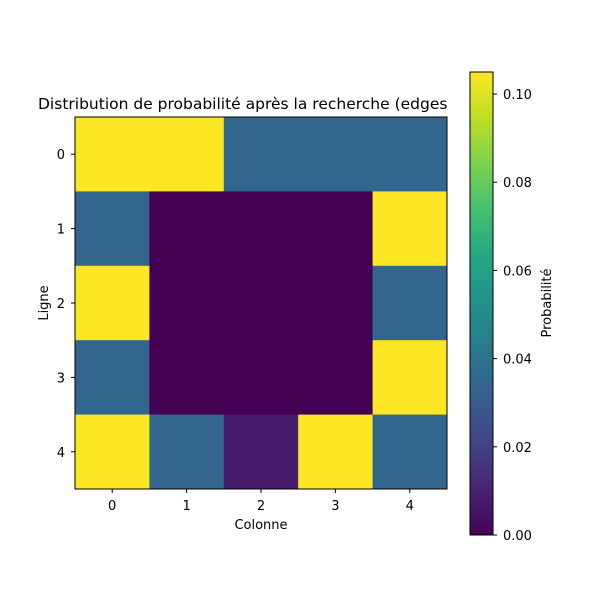 This screenshot has height=600, width=600. Describe the element at coordinates (517, 448) in the screenshot. I see `colorbar-tick-label: 0.02` at that location.